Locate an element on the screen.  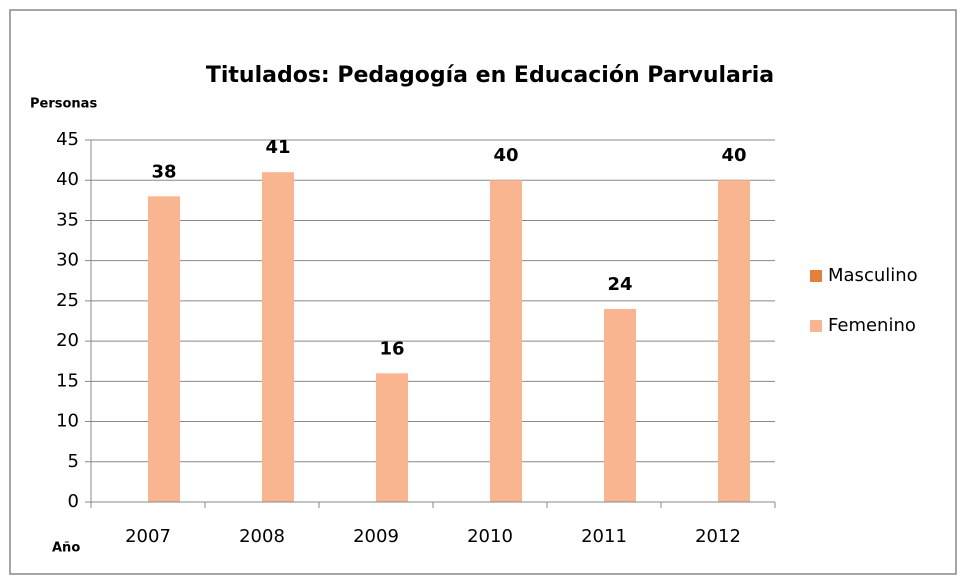
y-tick-label: 5 is located at coordinates (73, 461).